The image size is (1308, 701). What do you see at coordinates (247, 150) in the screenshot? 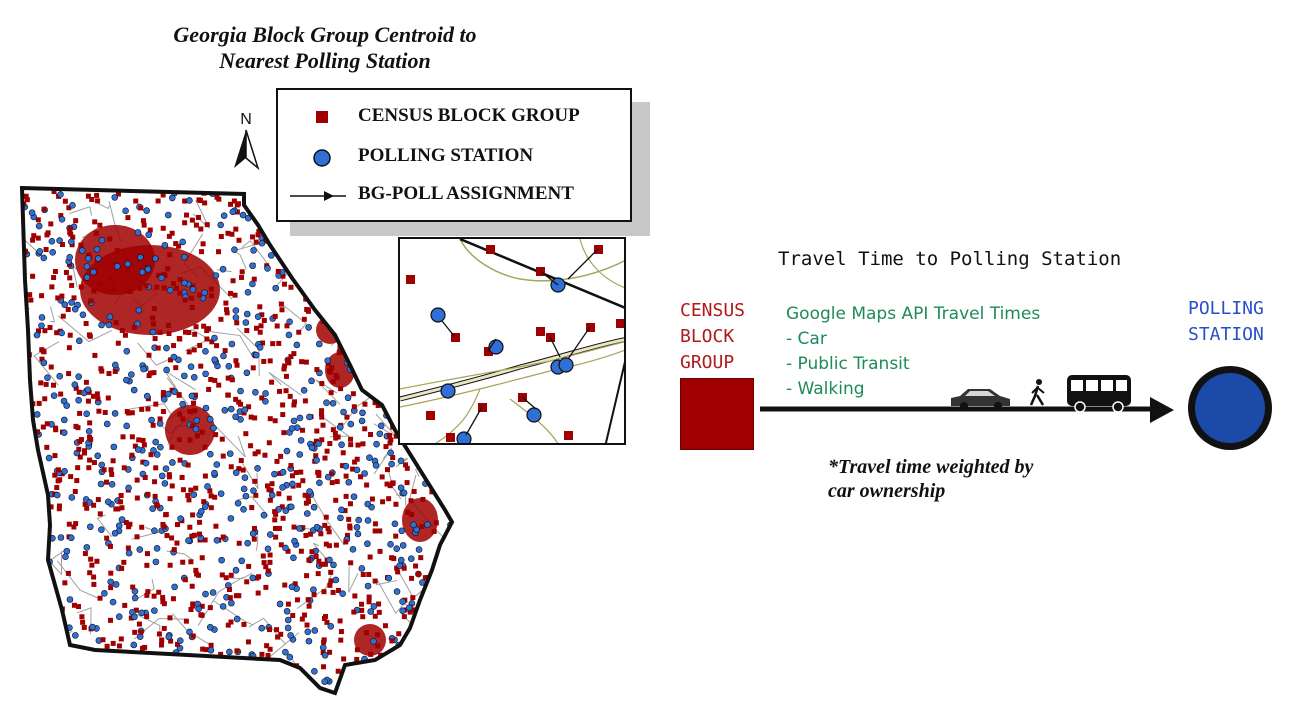
I see `north-arrow-icon` at bounding box center [247, 150].